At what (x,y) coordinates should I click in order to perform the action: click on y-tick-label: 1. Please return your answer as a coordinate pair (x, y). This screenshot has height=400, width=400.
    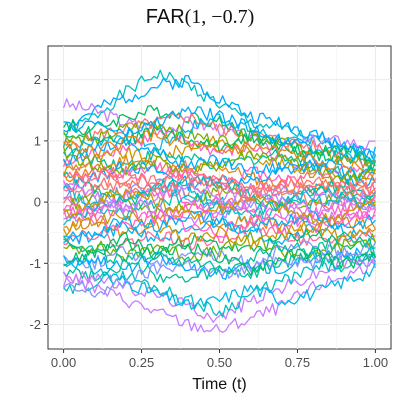
    Looking at the image, I should click on (37, 140).